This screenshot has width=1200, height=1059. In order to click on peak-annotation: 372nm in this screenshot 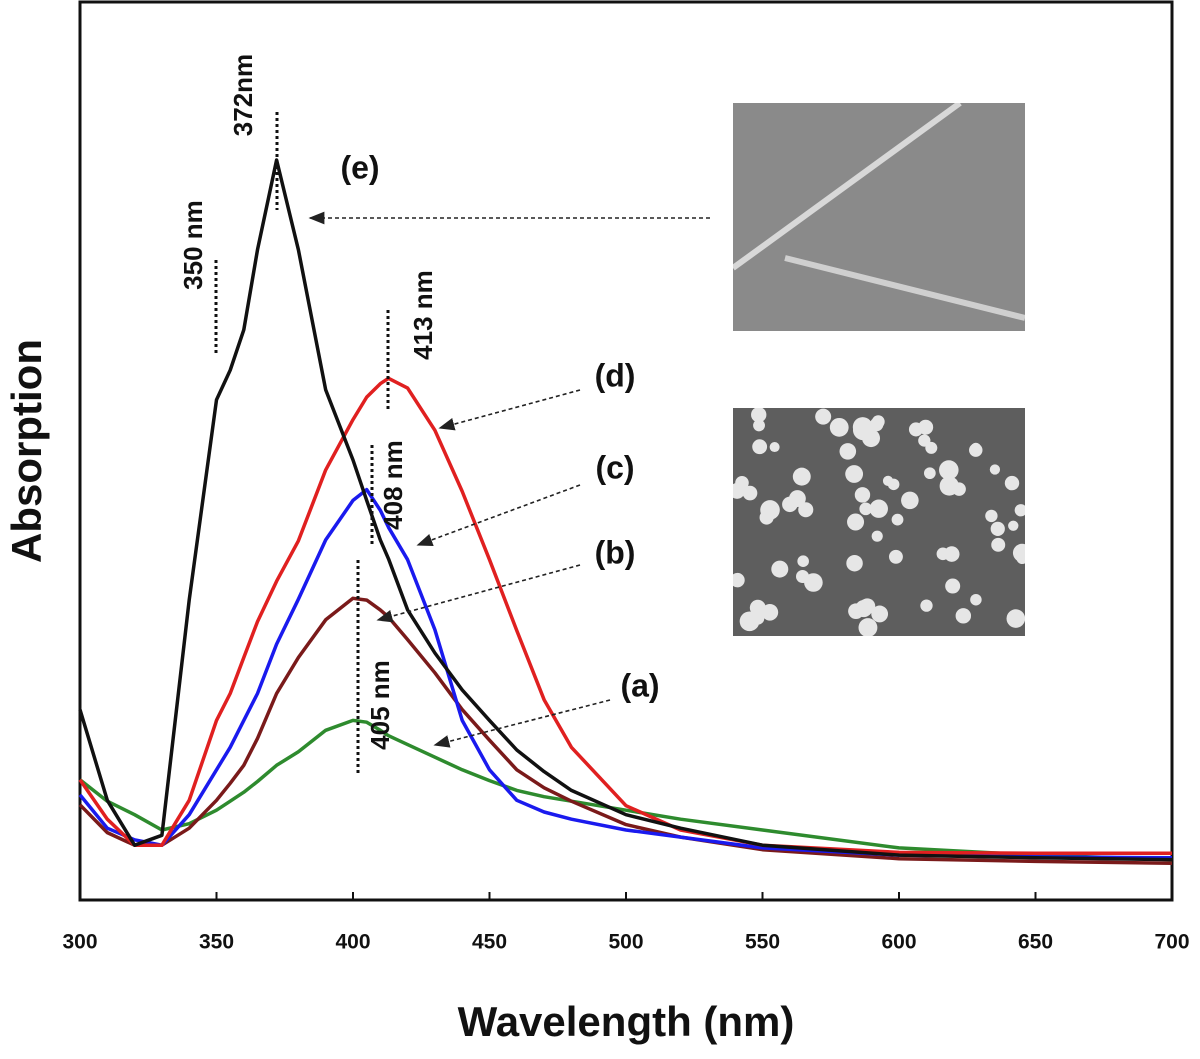, I will do `click(243, 95)`.